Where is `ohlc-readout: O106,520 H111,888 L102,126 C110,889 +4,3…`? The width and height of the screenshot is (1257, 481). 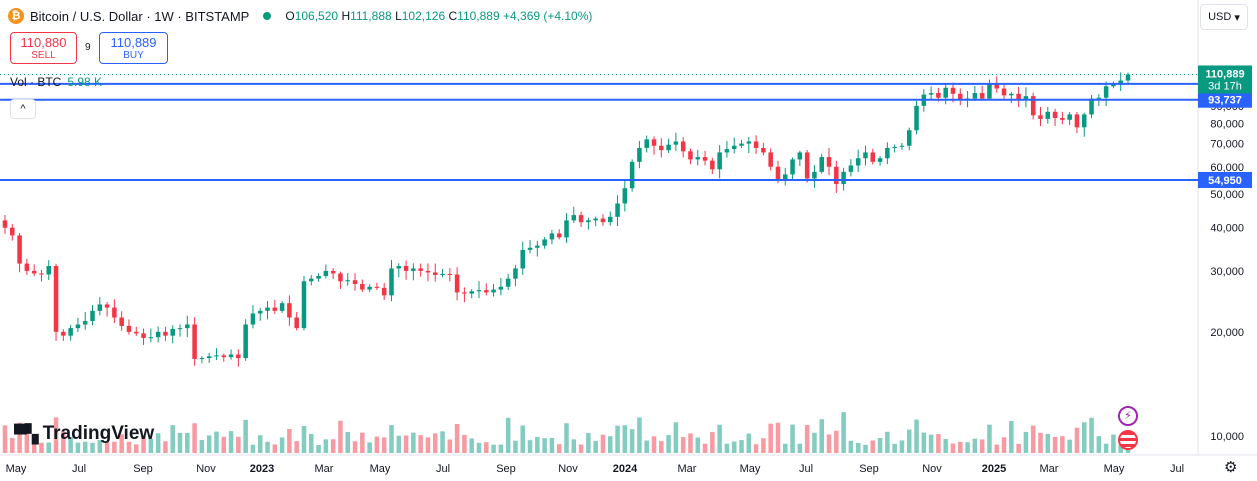
ohlc-readout: O106,520 H111,888 L102,126 C110,889 +4,3… is located at coordinates (439, 16).